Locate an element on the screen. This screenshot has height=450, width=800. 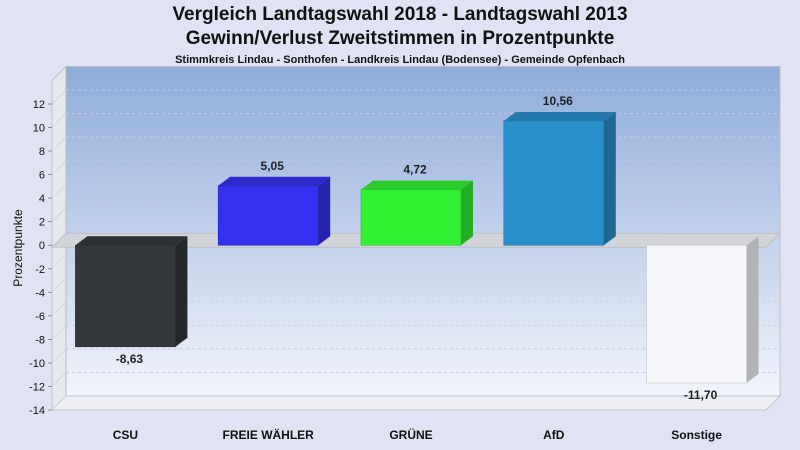
y-tick-label: -6 is located at coordinates (40, 317).